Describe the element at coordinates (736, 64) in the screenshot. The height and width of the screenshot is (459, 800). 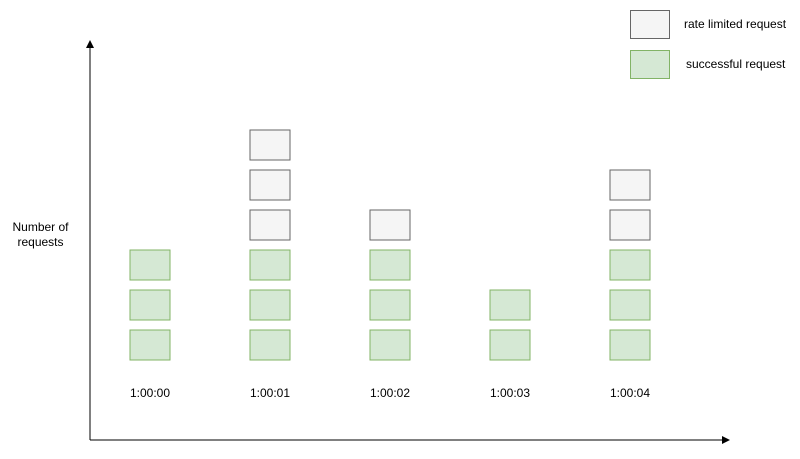
I see `legend-label-successful: successful request` at that location.